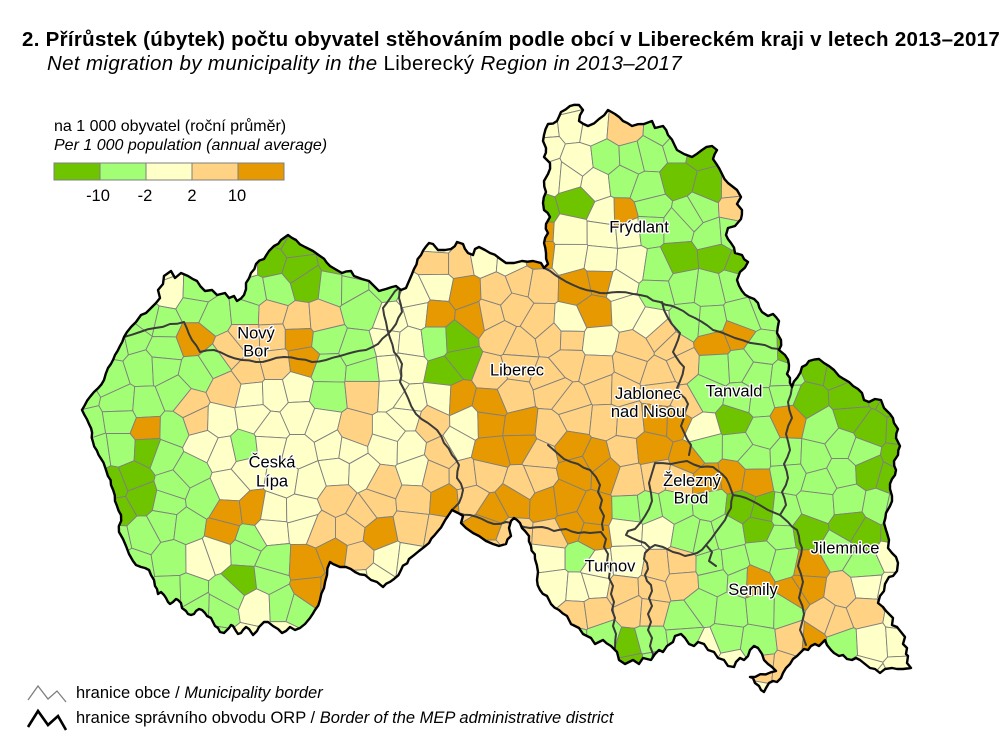 The image size is (1005, 744). I want to click on svg-text: -10, so click(98, 196).